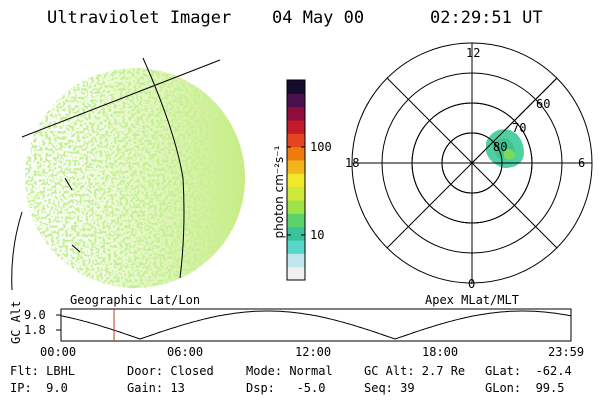 Image resolution: width=600 pixels, height=400 pixels. What do you see at coordinates (289, 371) in the screenshot?
I see `info-mode: Mode: Normal` at bounding box center [289, 371].